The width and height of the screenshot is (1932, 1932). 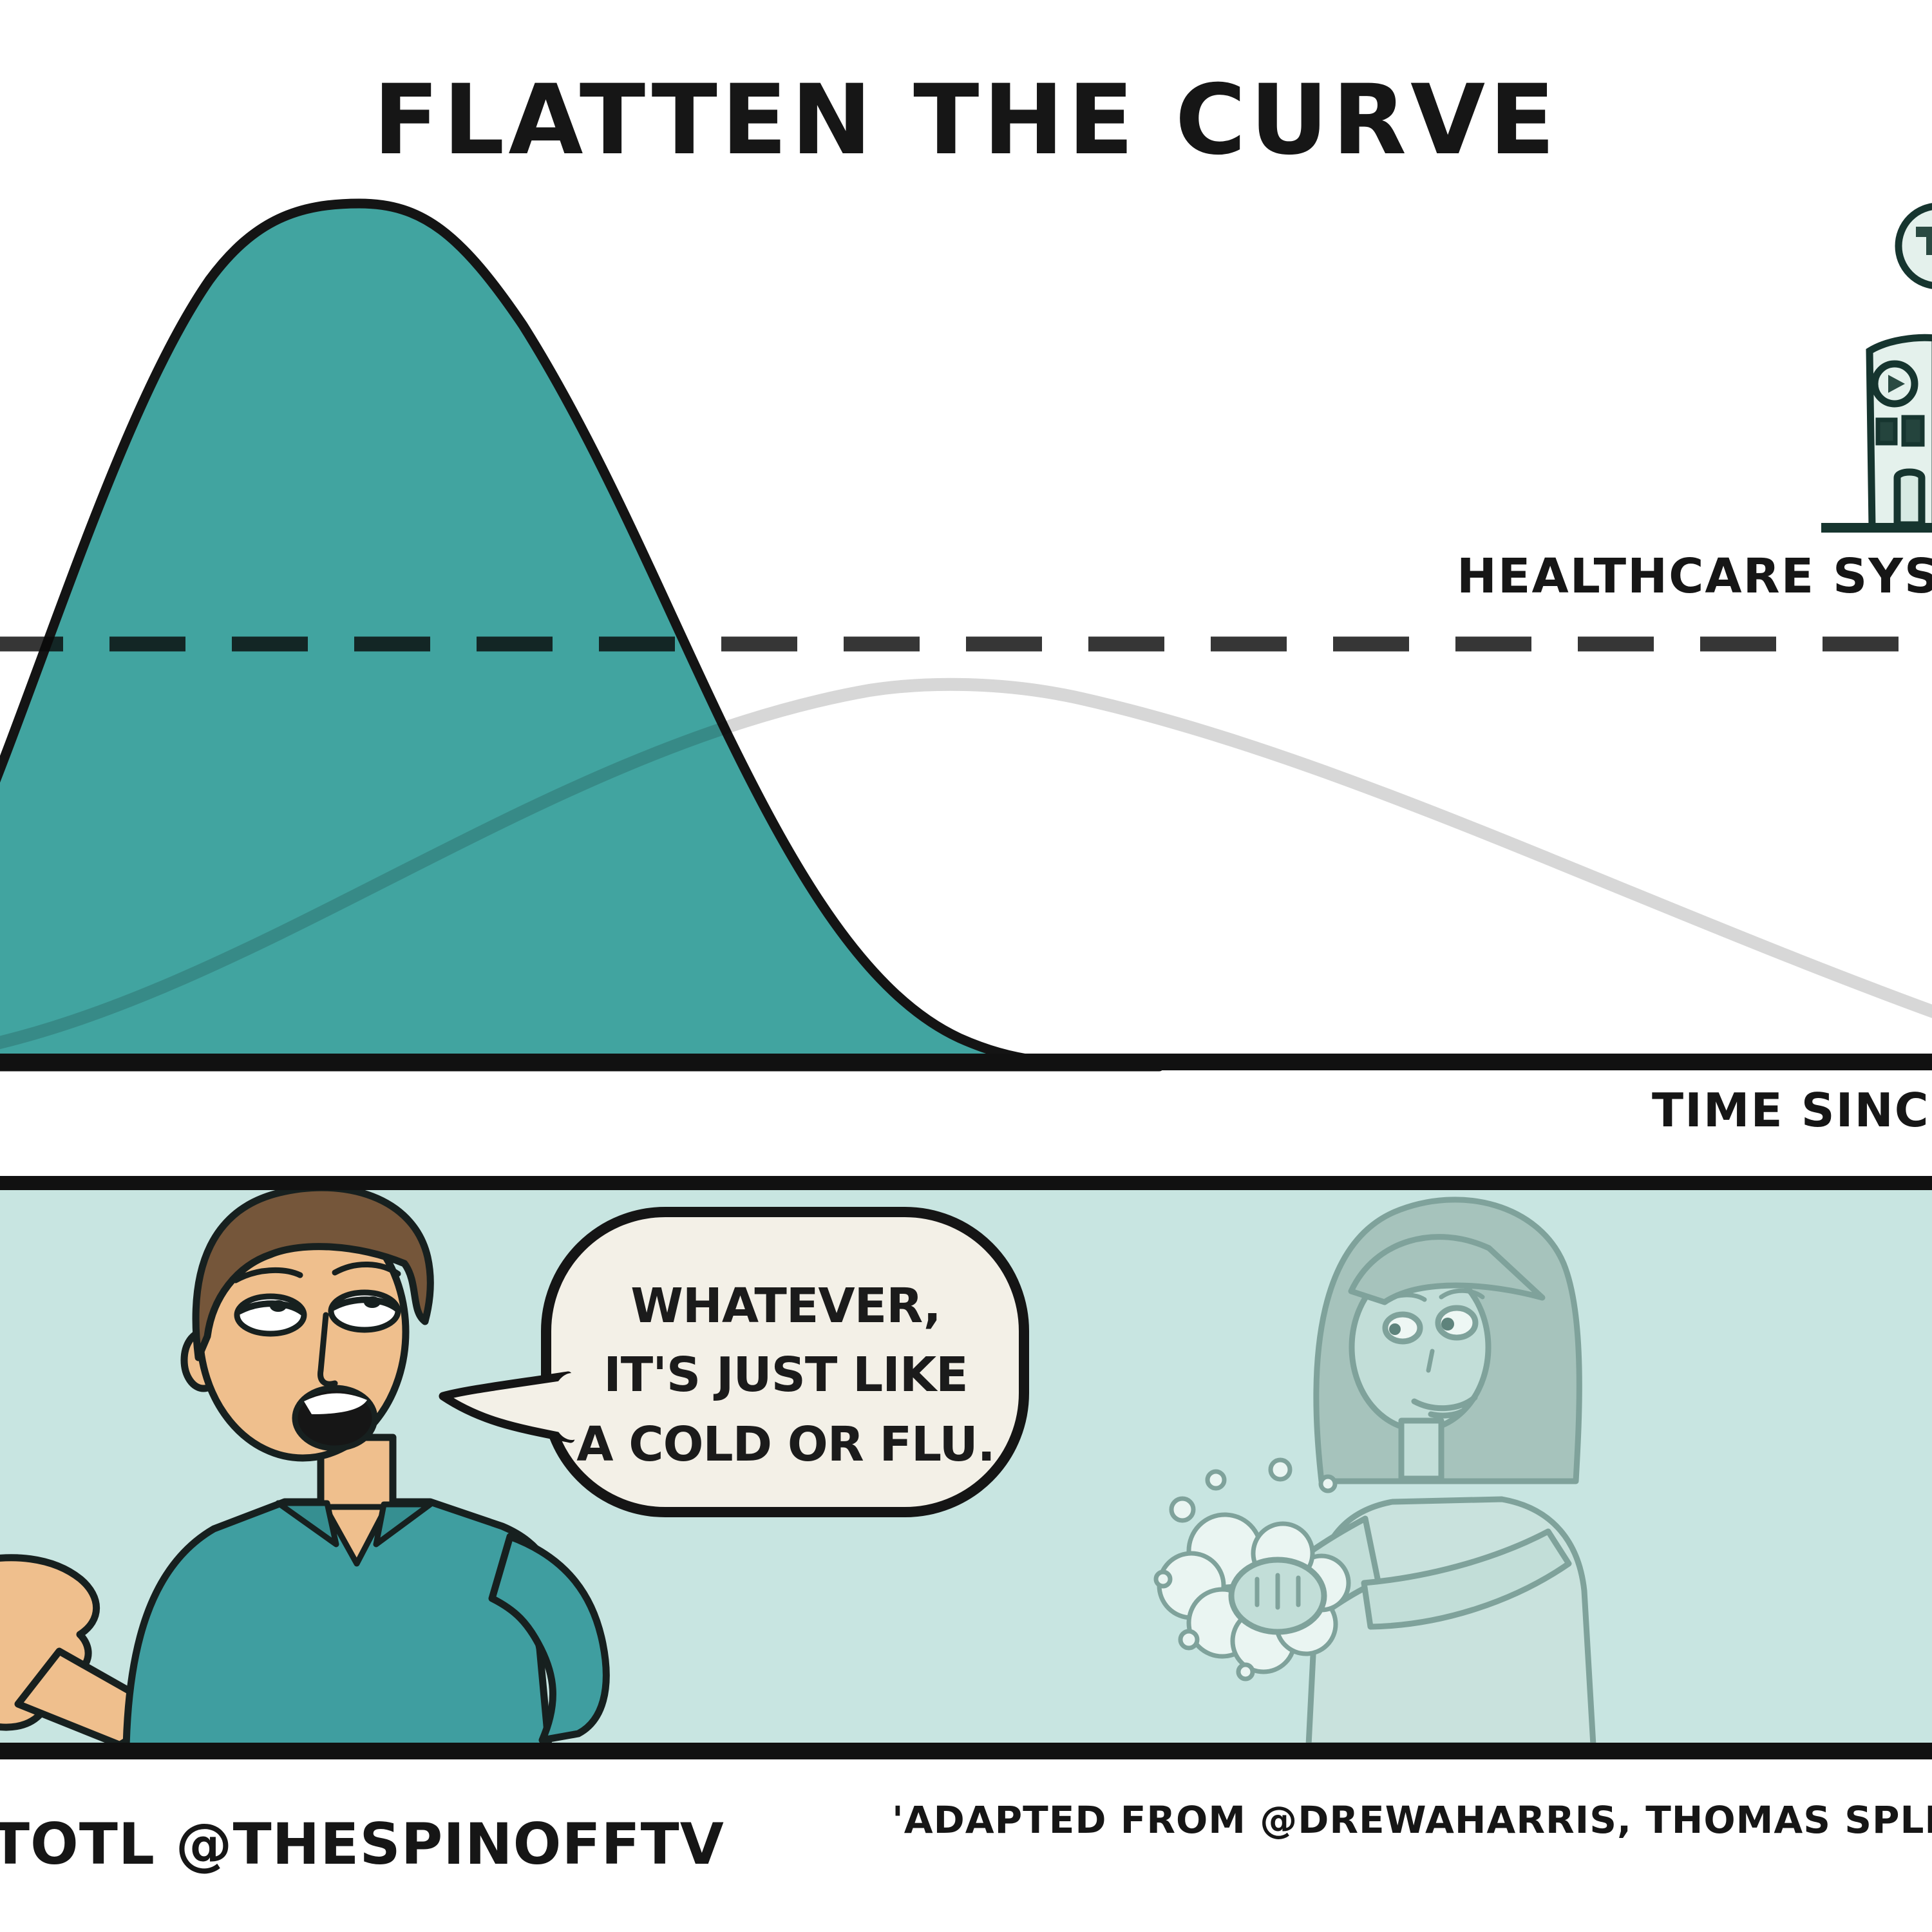 What do you see at coordinates (305, 1467) in the screenshot?
I see `man-character` at bounding box center [305, 1467].